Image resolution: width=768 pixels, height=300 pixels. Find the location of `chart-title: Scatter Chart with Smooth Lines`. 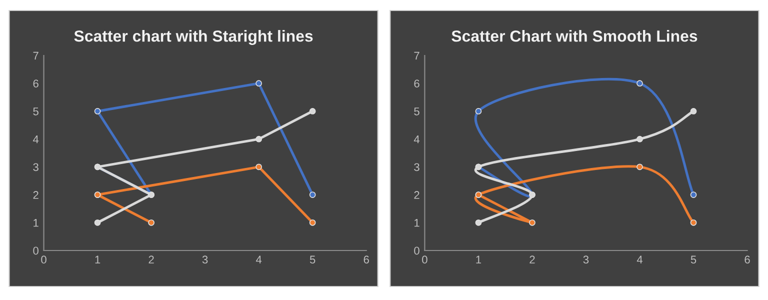

chart-title: Scatter Chart with Smooth Lines is located at coordinates (575, 36).